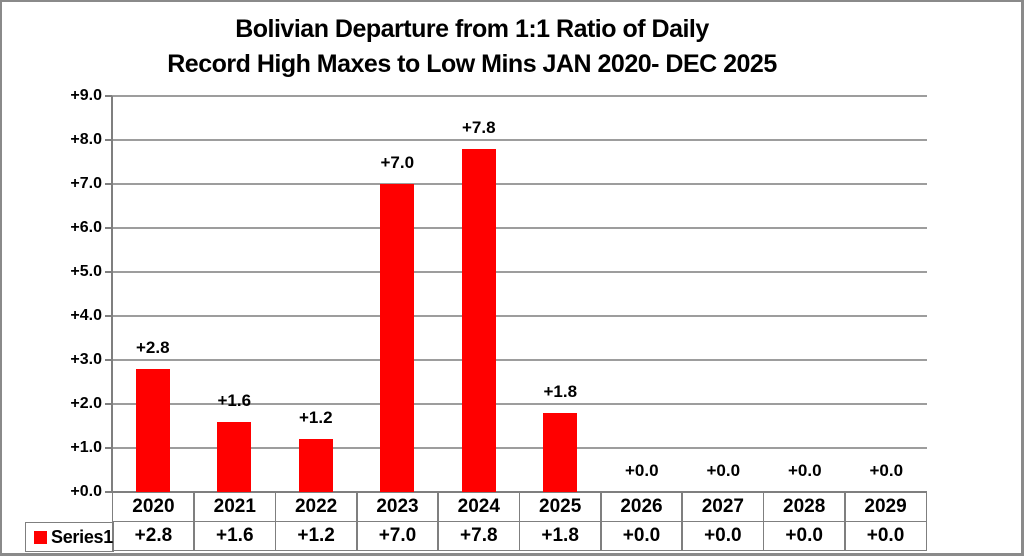  Describe the element at coordinates (316, 535) in the screenshot. I see `value-cell: +1.2` at that location.